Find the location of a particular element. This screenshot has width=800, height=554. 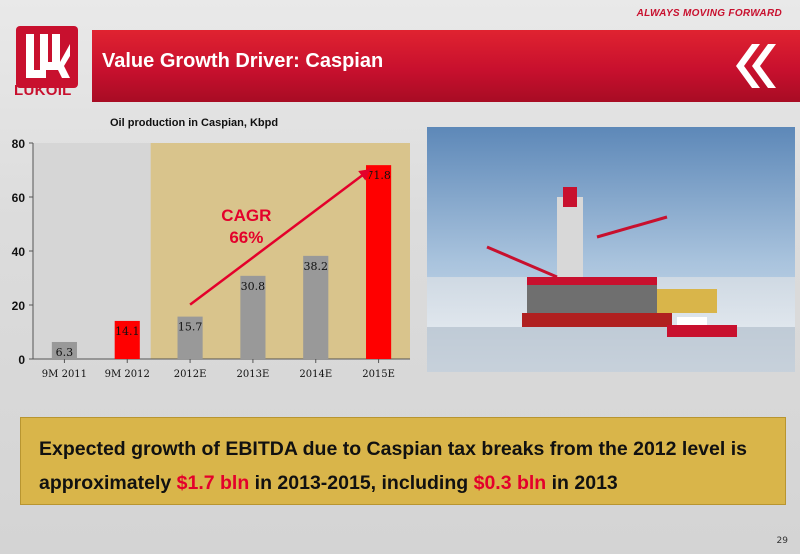

data-label: 30.8 is located at coordinates (253, 286).